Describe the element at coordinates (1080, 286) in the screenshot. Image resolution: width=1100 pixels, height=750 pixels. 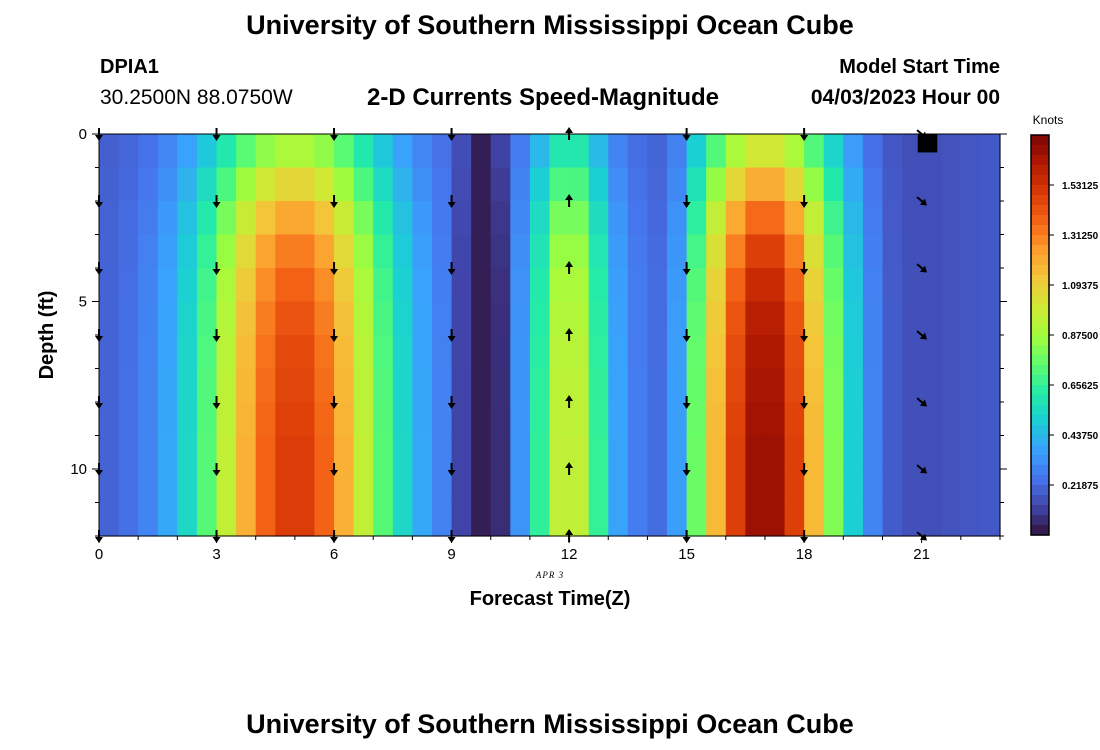
I see `colorbar-tick-label: 1.09375` at that location.